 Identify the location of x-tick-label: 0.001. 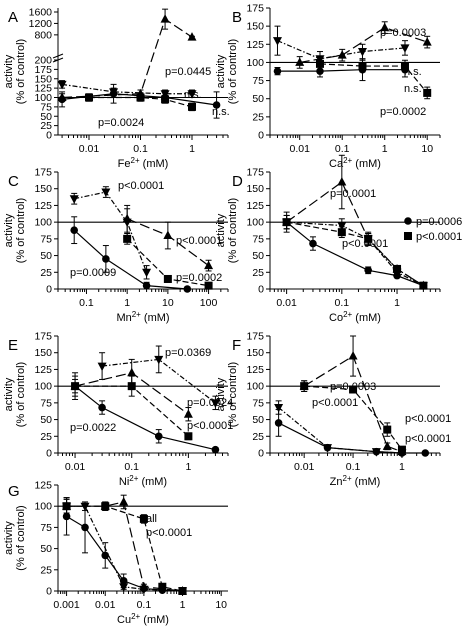
(66, 605).